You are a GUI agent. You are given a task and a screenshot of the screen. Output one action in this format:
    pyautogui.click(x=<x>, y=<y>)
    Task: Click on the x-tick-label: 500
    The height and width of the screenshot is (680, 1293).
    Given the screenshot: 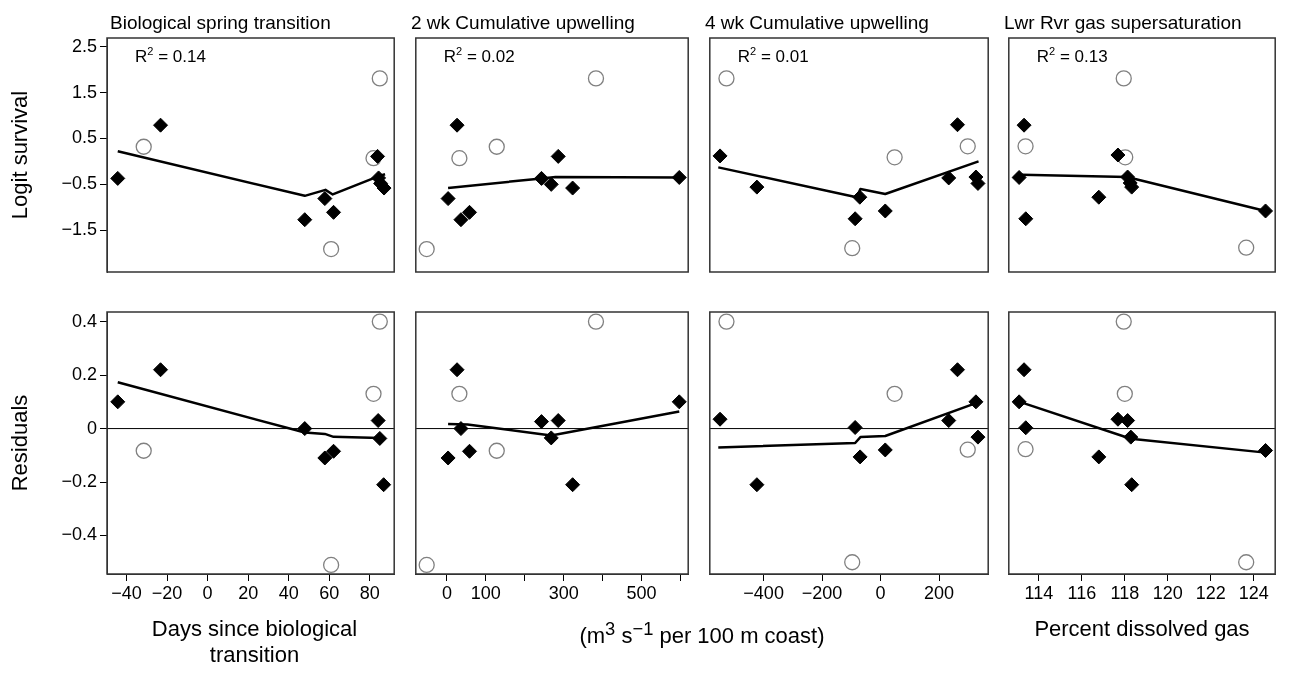 What is the action you would take?
    pyautogui.click(x=641, y=592)
    